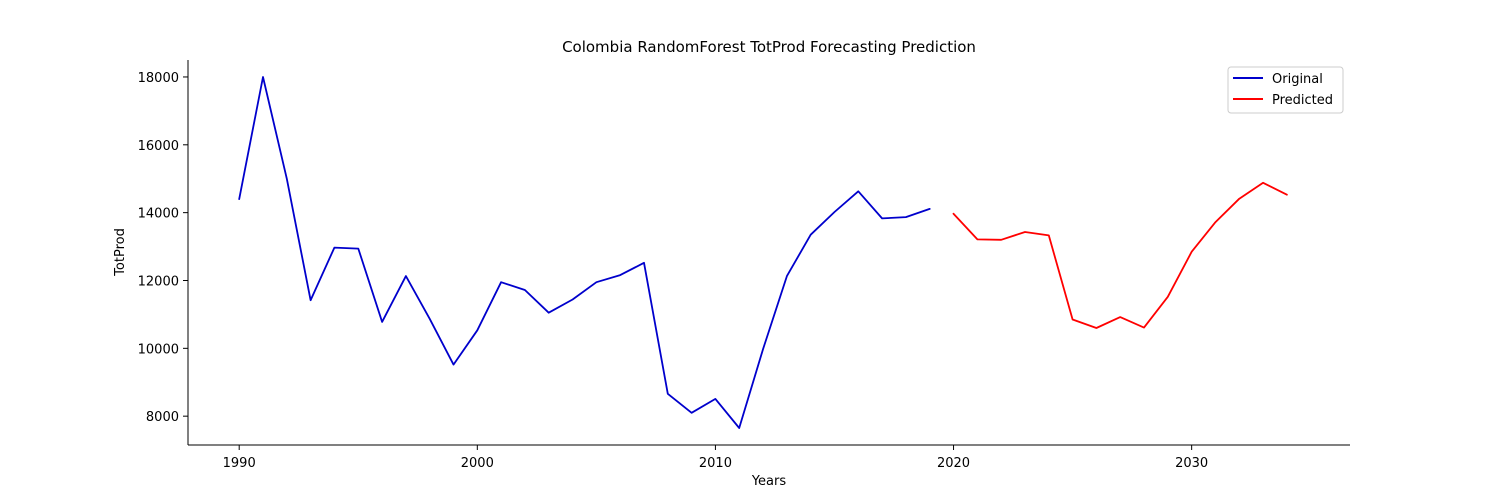 Image resolution: width=1500 pixels, height=500 pixels. Describe the element at coordinates (477, 463) in the screenshot. I see `x-tick-label: 2000` at that location.